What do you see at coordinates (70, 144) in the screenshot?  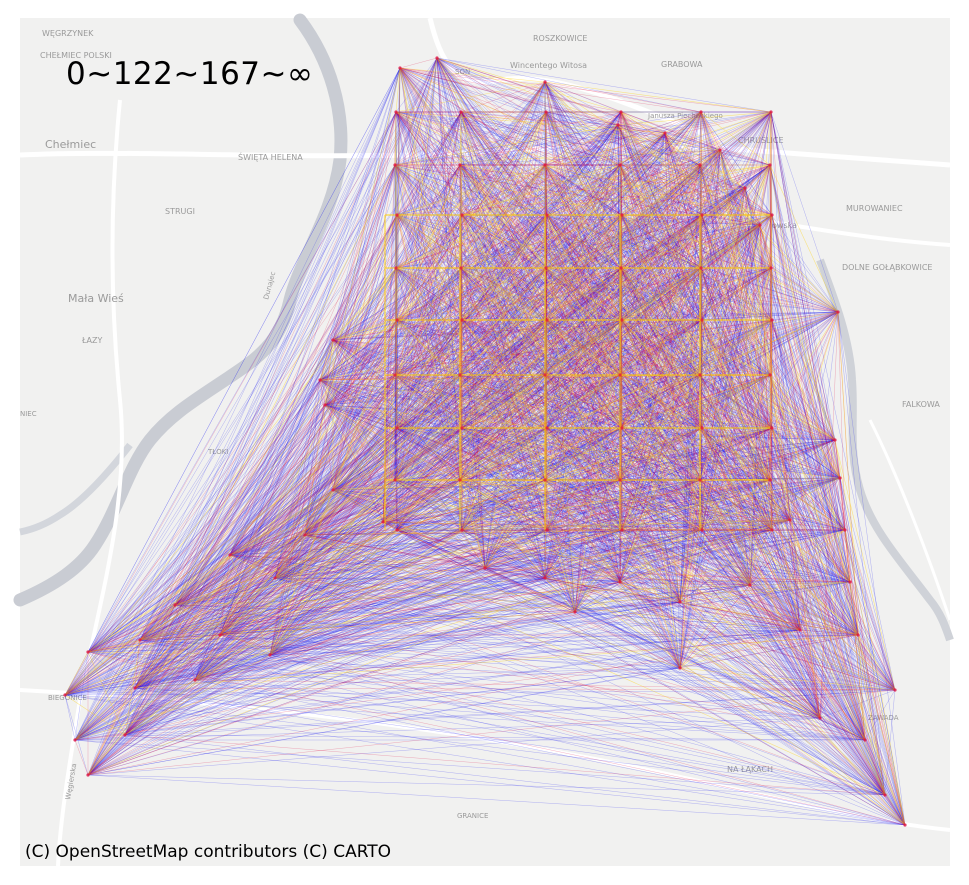 I see `place-label: Chełmiec` at bounding box center [70, 144].